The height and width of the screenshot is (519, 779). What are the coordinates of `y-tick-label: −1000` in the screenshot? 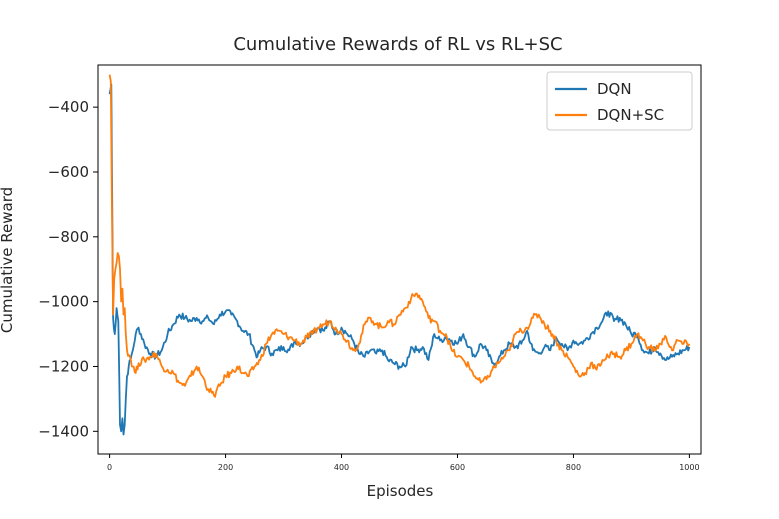 It's located at (63, 302).